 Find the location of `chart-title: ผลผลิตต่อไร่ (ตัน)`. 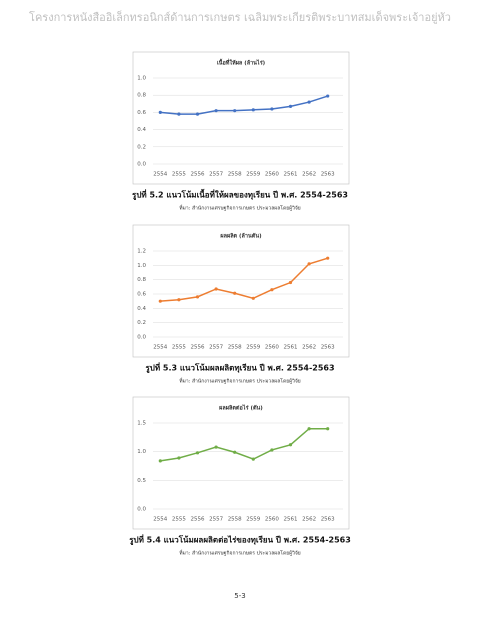

chart-title: ผลผลิตต่อไร่ (ตัน) is located at coordinates (241, 408).